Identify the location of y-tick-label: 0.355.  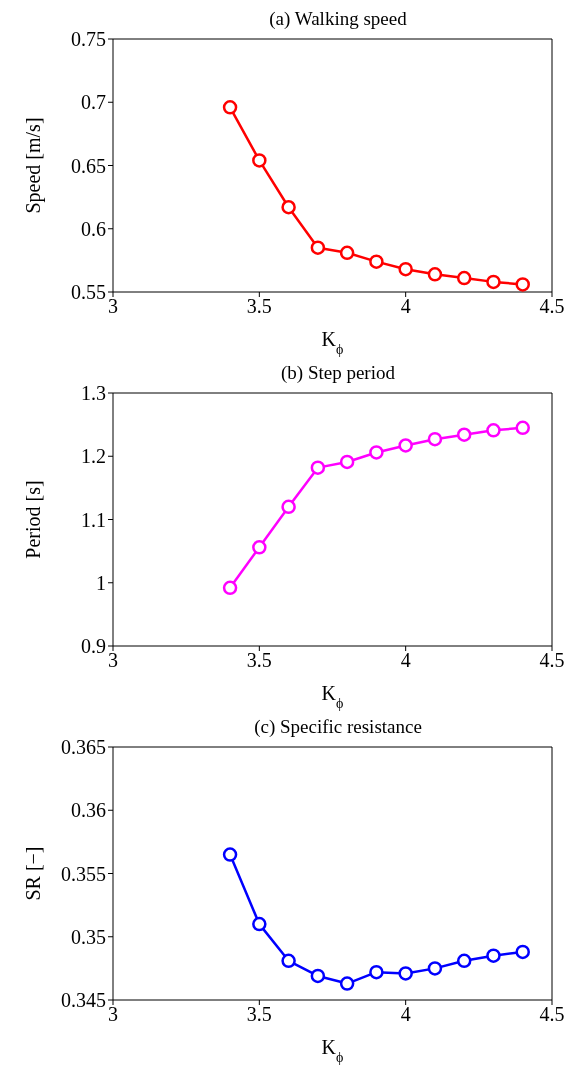
(83, 873).